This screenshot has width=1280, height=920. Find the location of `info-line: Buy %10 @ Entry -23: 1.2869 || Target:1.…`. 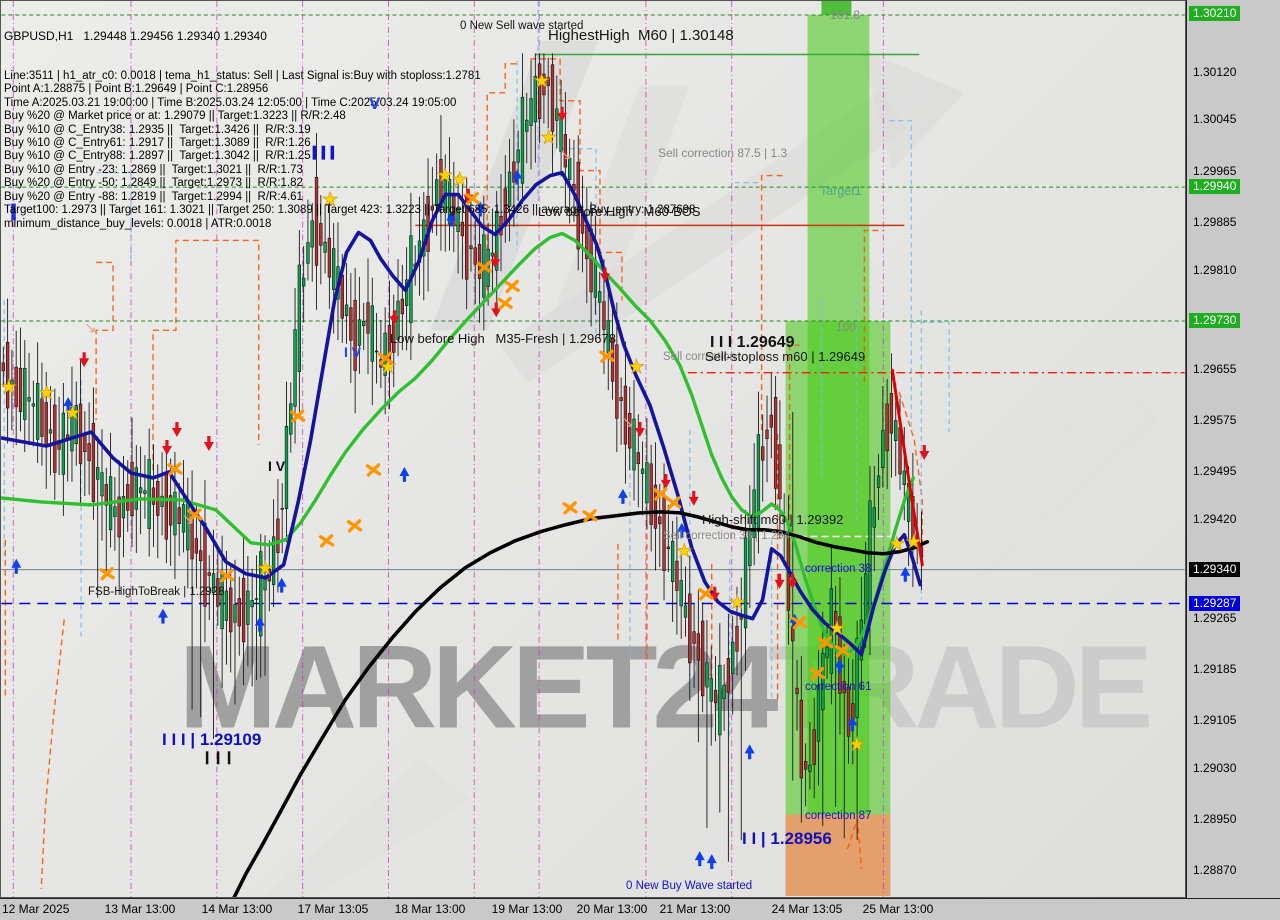

info-line: Buy %10 @ Entry -23: 1.2869 || Target:1.… is located at coordinates (153, 169).